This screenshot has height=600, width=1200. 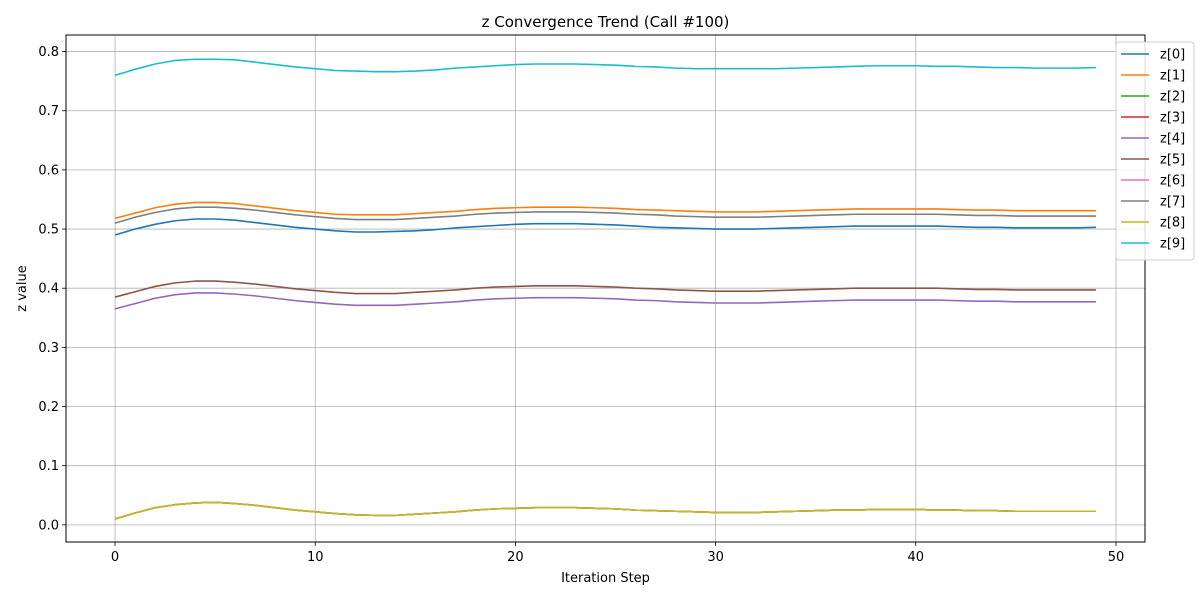 What do you see at coordinates (515, 557) in the screenshot?
I see `x-tick-label: 20` at bounding box center [515, 557].